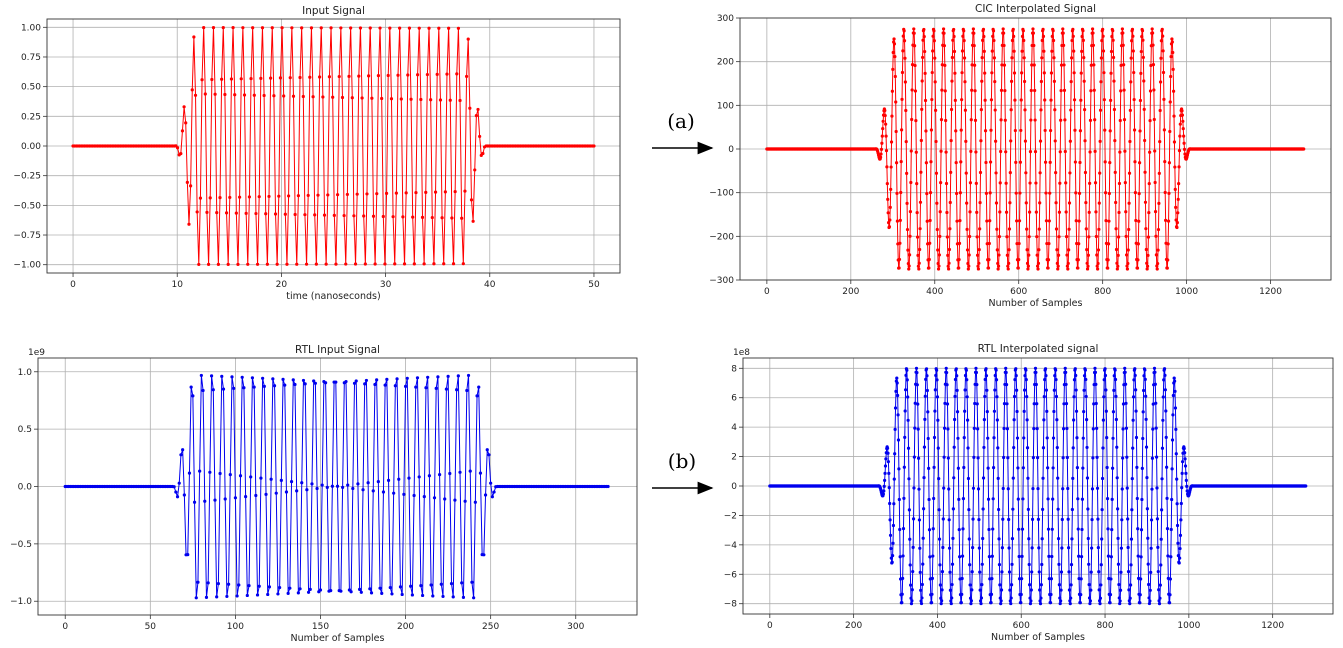 This screenshot has width=1343, height=648. Describe the element at coordinates (1036, 303) in the screenshot. I see `x-axis-label: Number of Samples` at that location.